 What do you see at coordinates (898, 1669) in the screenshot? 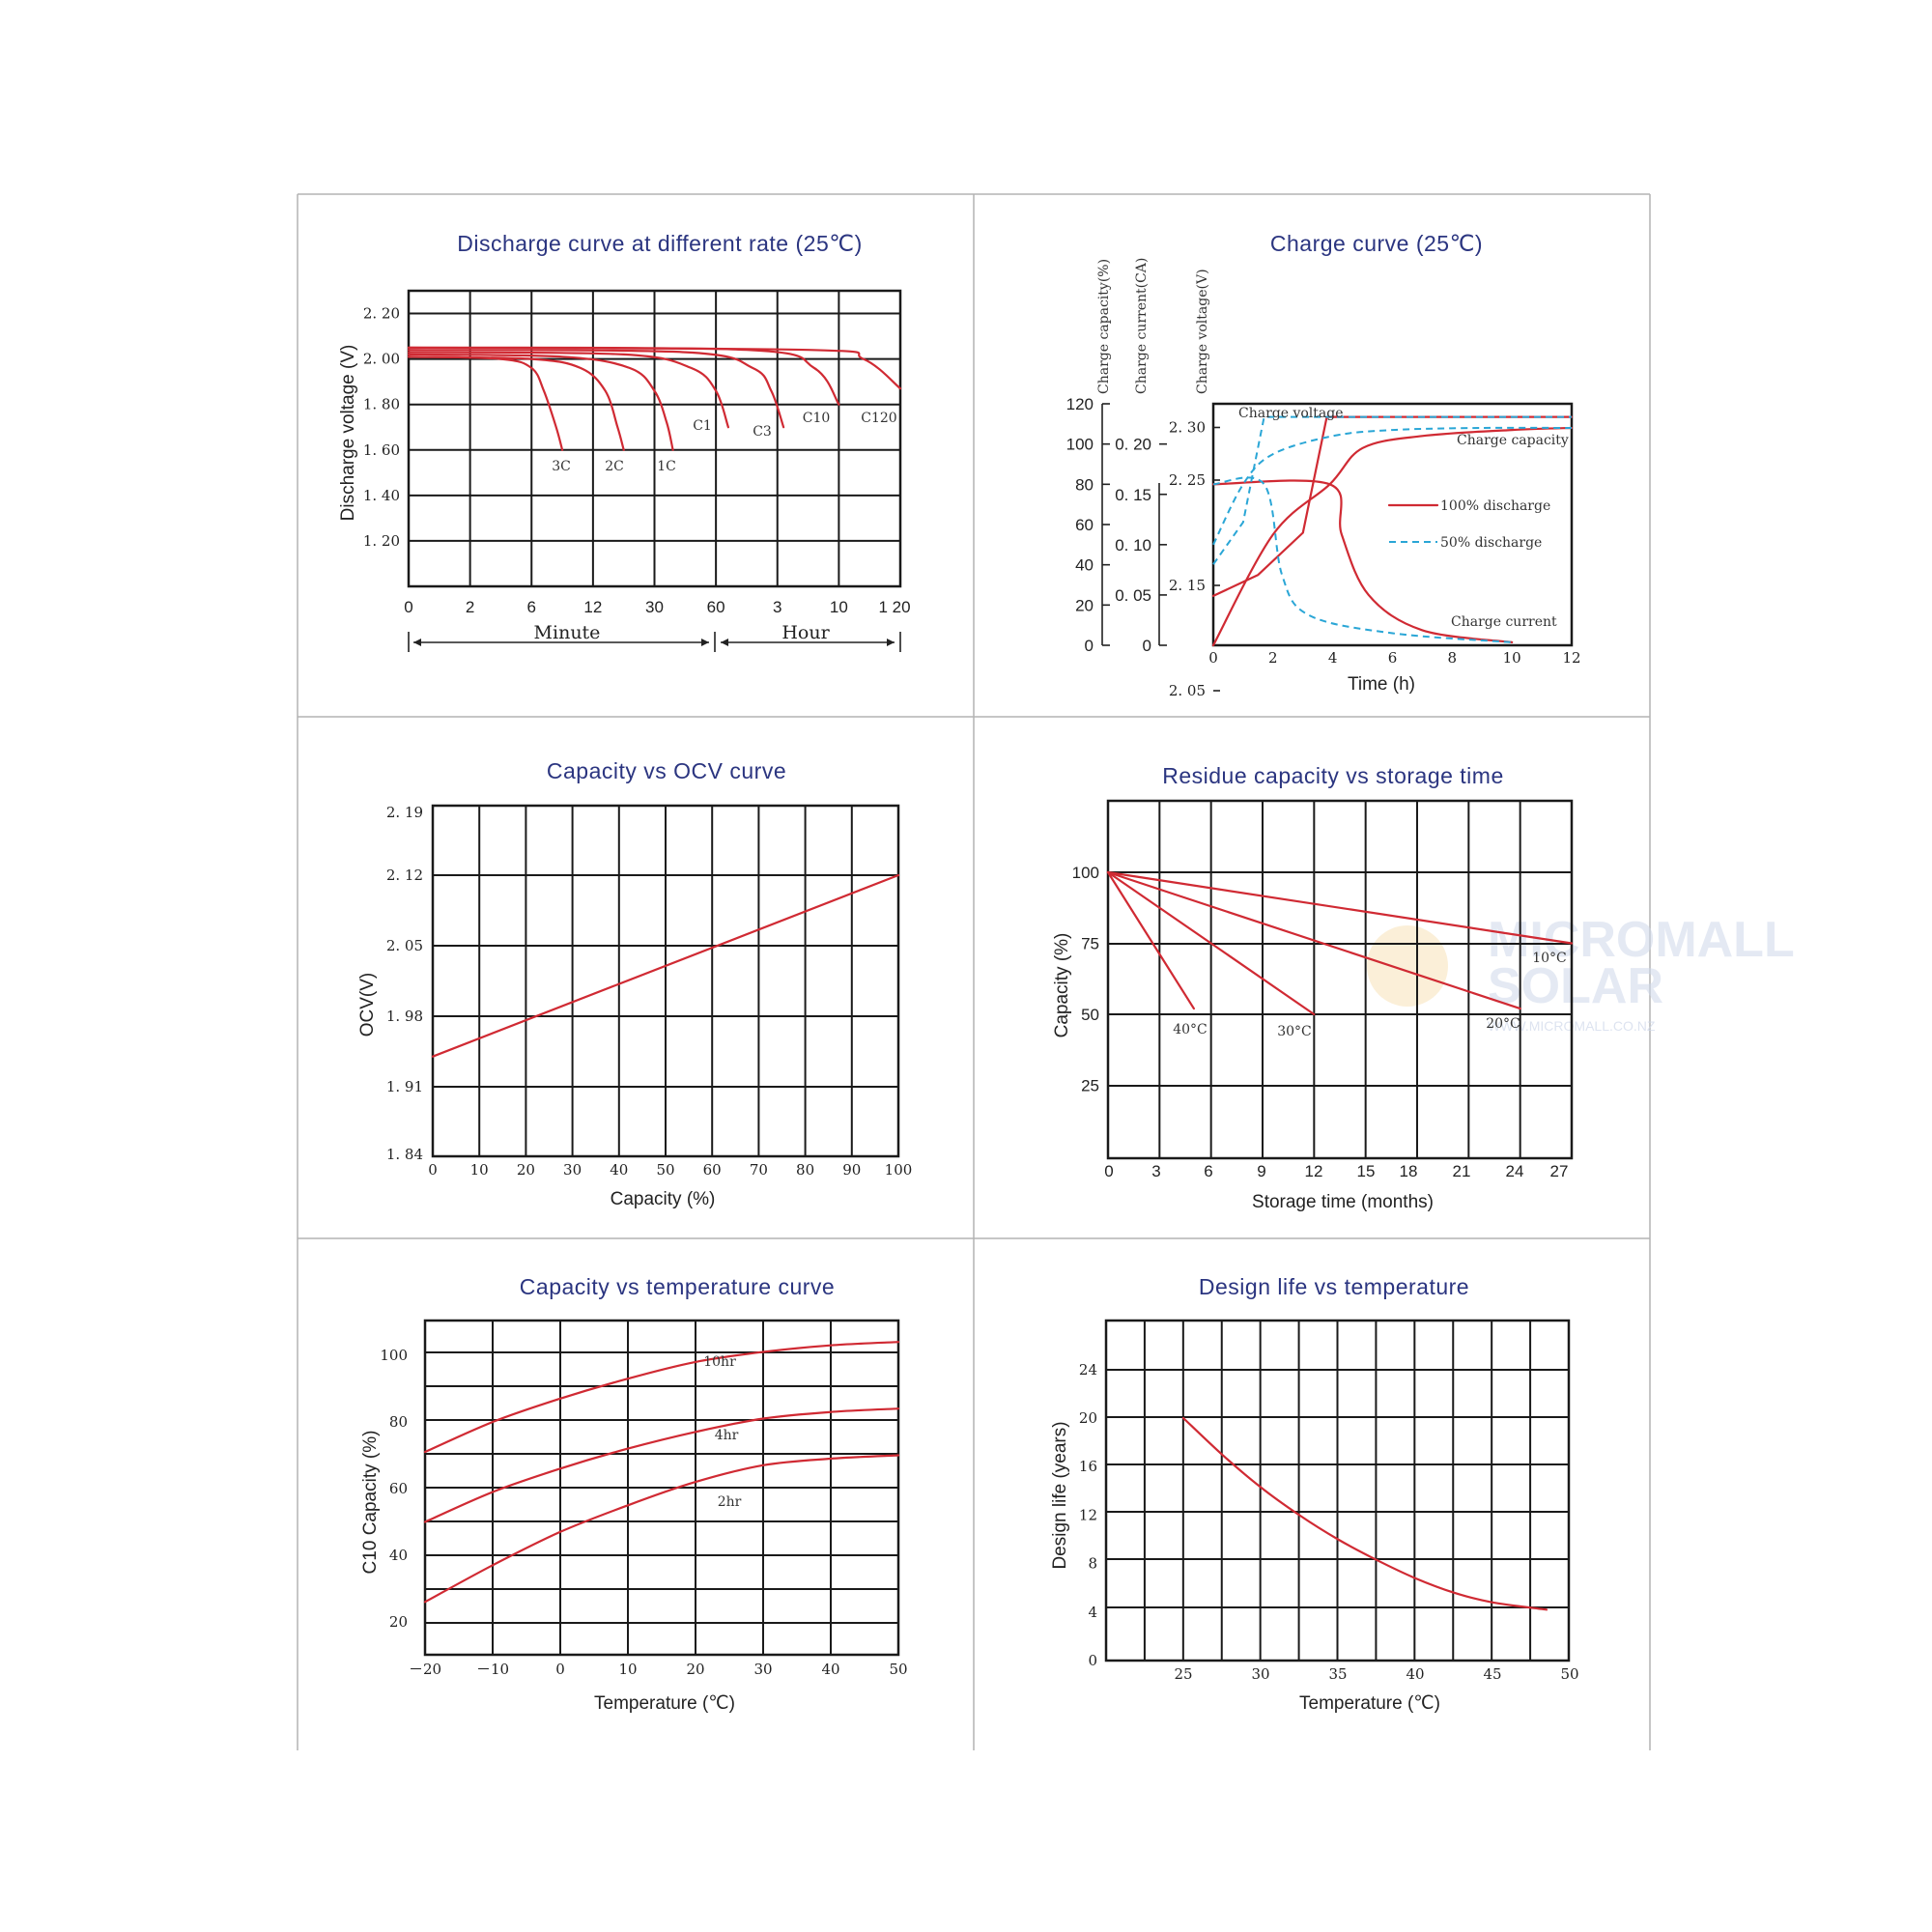
I see `captemp-xtick: 50` at bounding box center [898, 1669].